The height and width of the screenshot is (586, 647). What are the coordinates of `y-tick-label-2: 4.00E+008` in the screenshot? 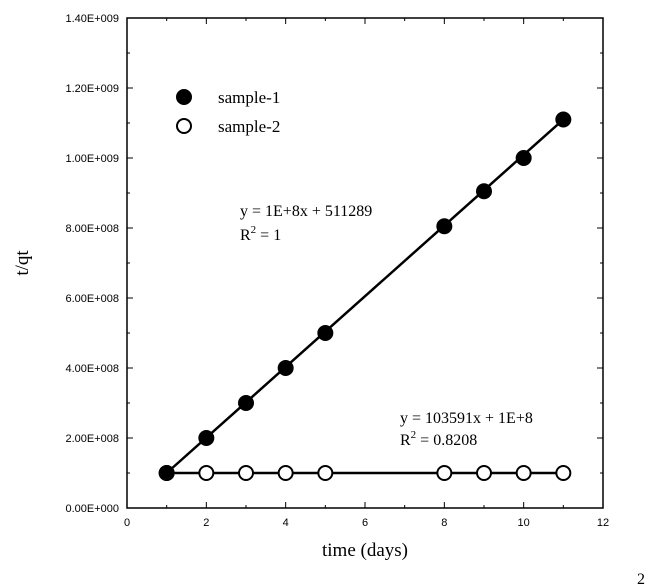 It's located at (92, 369).